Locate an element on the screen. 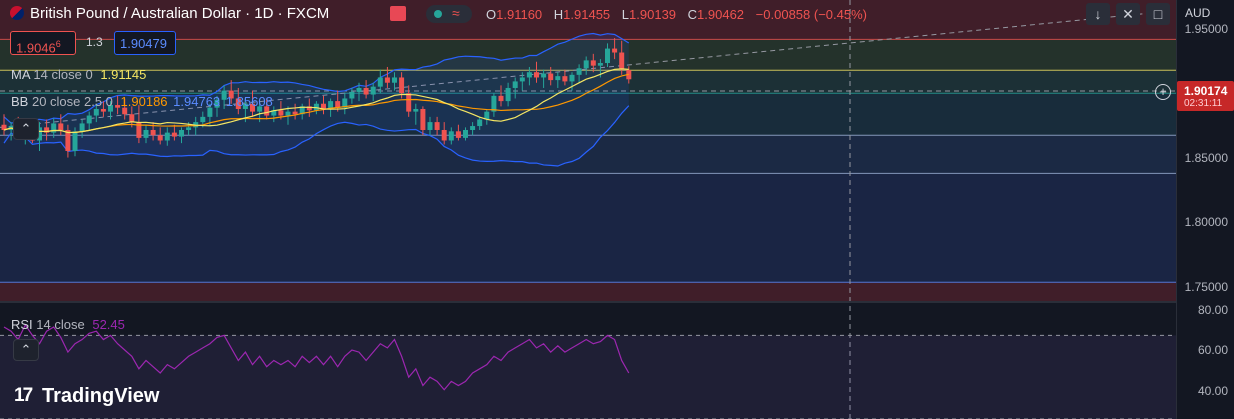 This screenshot has width=1234, height=419. sell-price-button: 1.90466 is located at coordinates (43, 43).